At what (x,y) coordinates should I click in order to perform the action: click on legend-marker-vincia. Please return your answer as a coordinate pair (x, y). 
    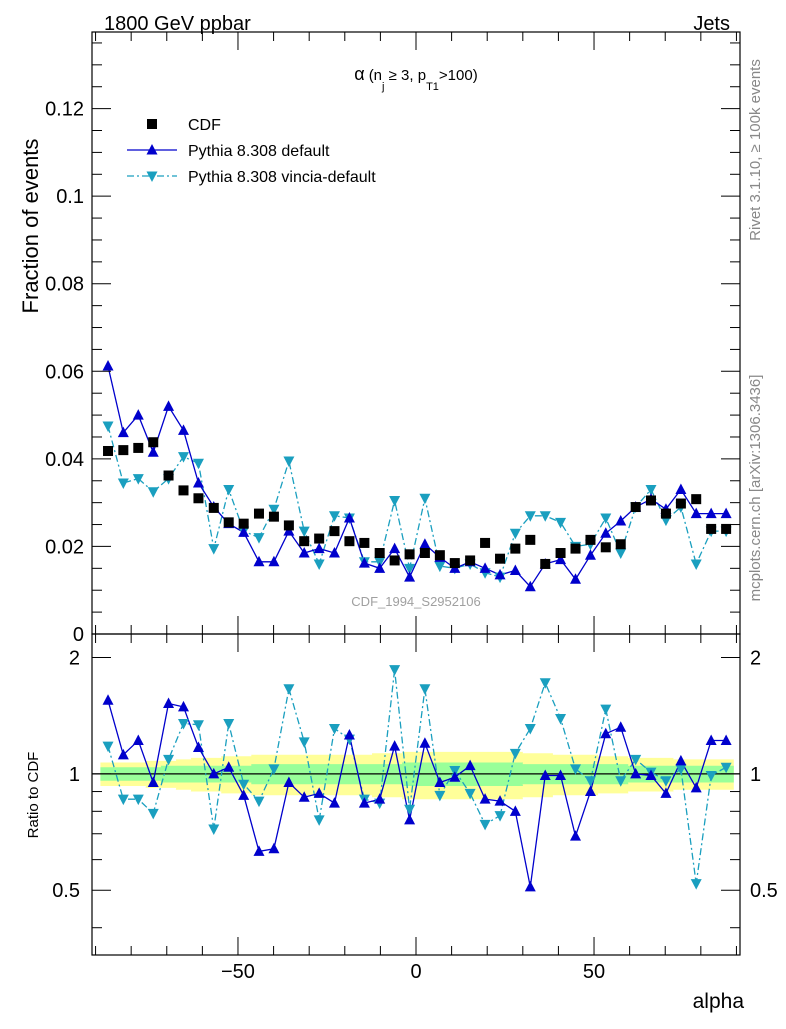
    Looking at the image, I should click on (152, 176).